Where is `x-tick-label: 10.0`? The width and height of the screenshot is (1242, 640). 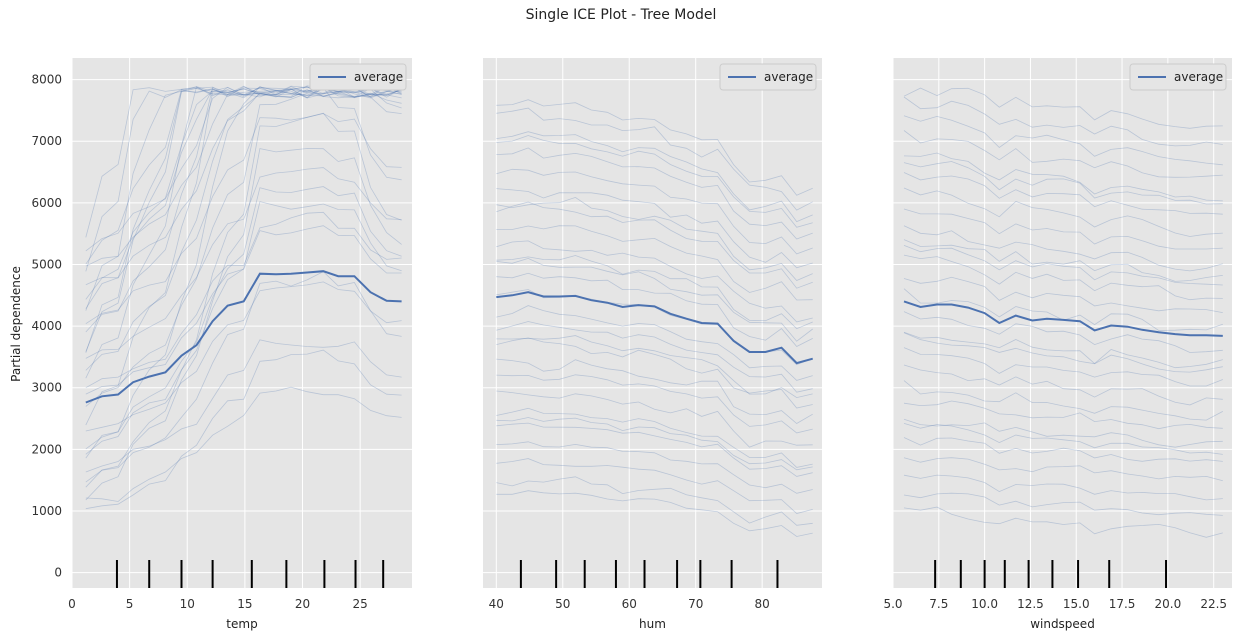
x-tick-label: 10.0 is located at coordinates (984, 604).